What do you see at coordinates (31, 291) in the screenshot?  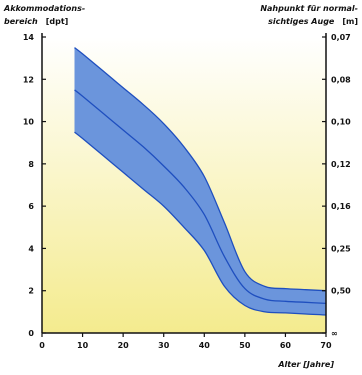 I see `left-tick-label: 2` at bounding box center [31, 291].